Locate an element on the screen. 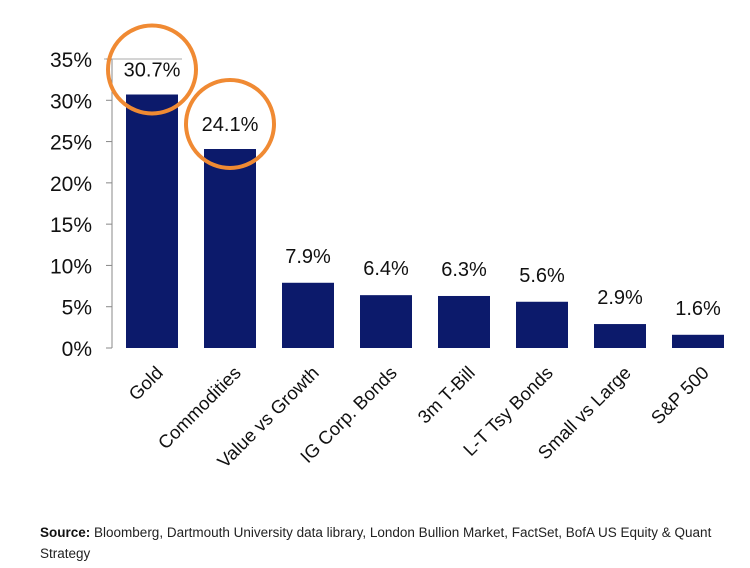 Image resolution: width=750 pixels, height=568 pixels. y-tick-label: 0% is located at coordinates (77, 349).